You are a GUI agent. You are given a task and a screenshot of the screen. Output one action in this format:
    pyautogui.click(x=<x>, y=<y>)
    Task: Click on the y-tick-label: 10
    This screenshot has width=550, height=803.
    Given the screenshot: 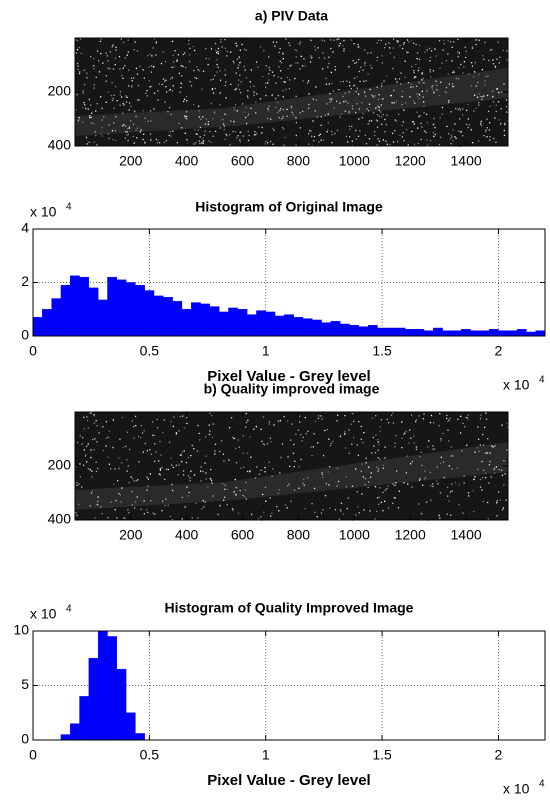 What is the action you would take?
    pyautogui.click(x=21, y=630)
    